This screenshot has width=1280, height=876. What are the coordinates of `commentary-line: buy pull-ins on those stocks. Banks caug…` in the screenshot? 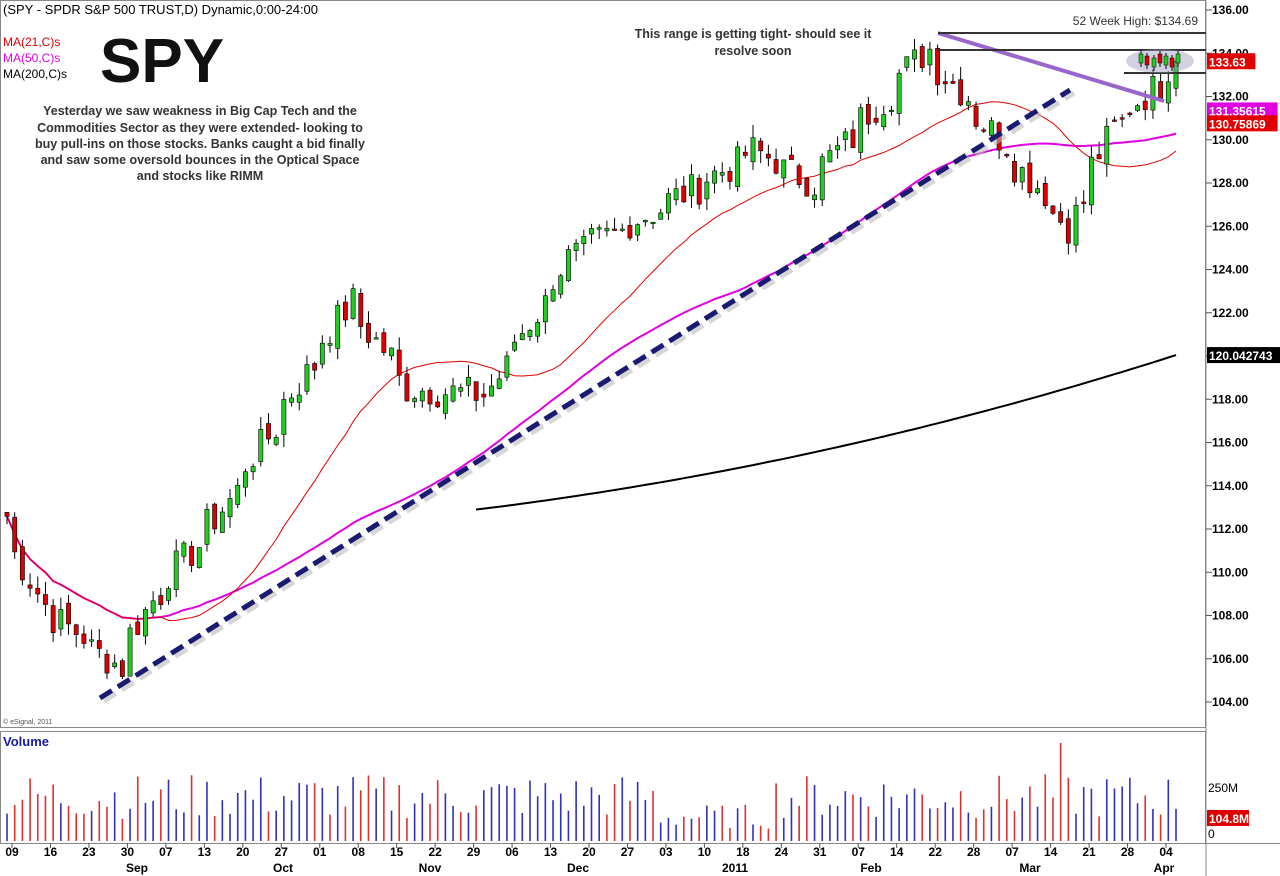 It's located at (200, 144).